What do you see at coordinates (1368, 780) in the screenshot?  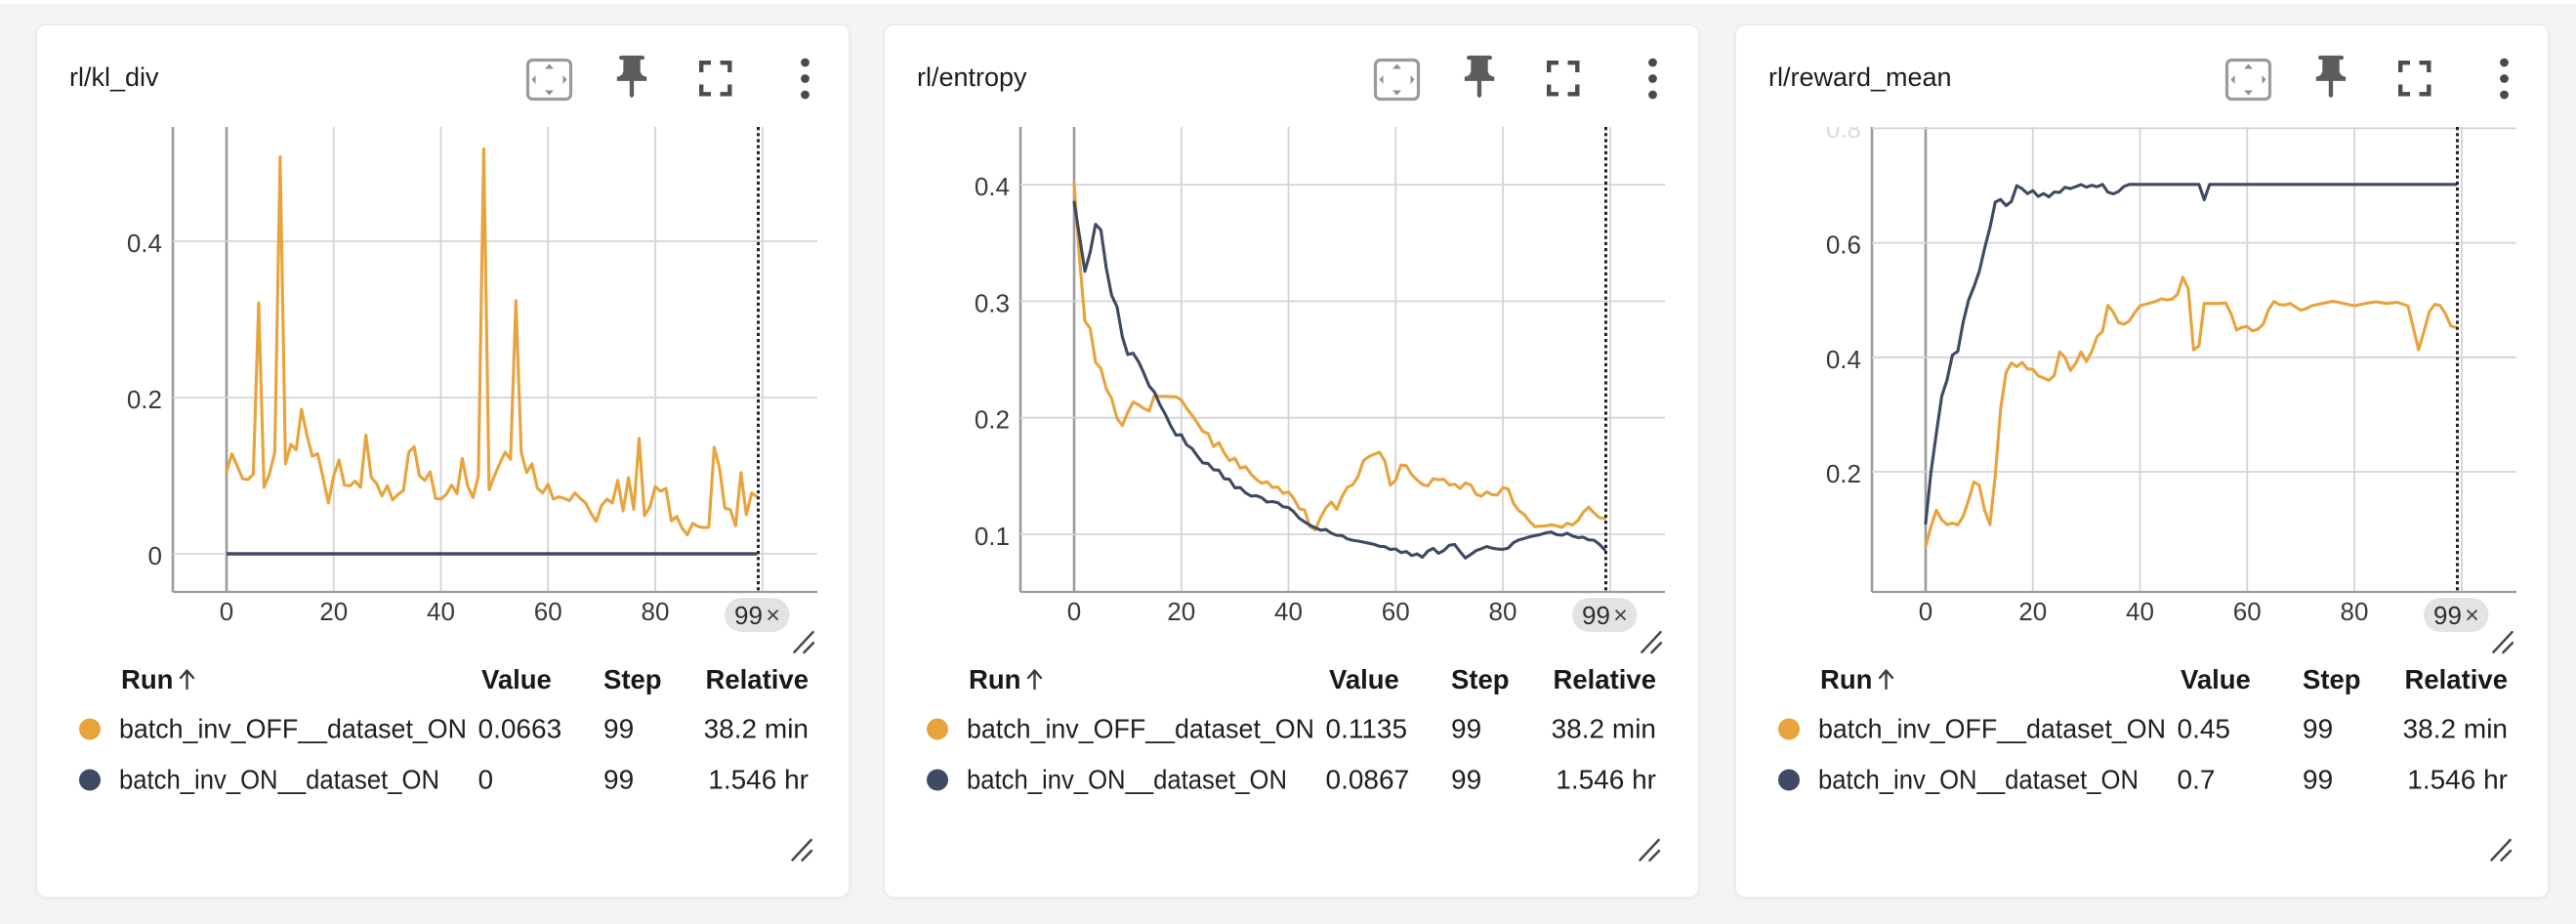 I see `svg-text: 0.0867` at bounding box center [1368, 780].